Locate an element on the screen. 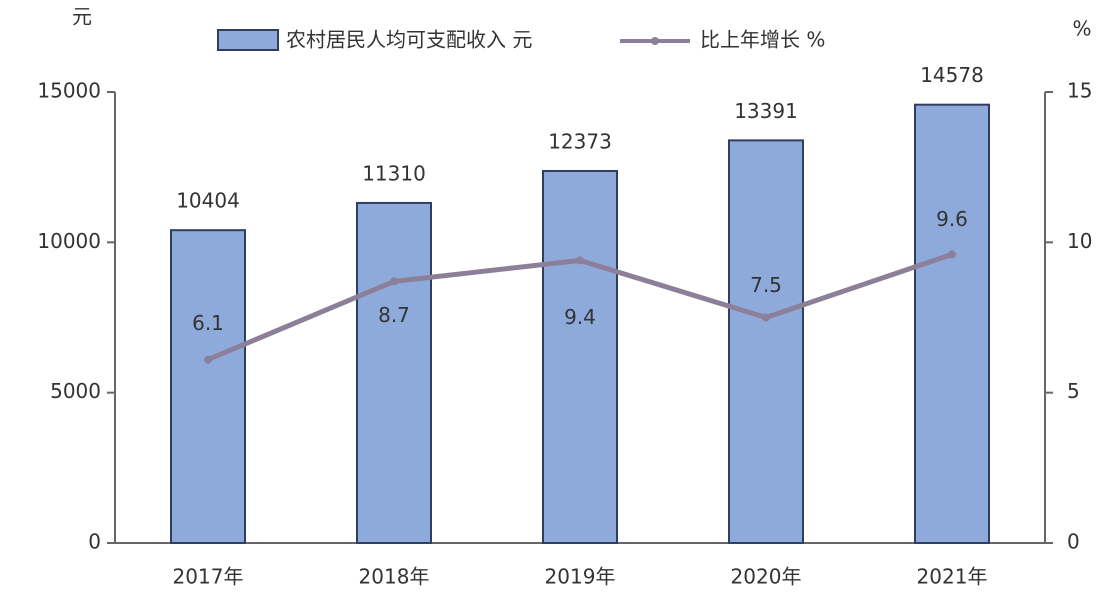 This screenshot has width=1105, height=601. y2-unit: % is located at coordinates (1081, 29).